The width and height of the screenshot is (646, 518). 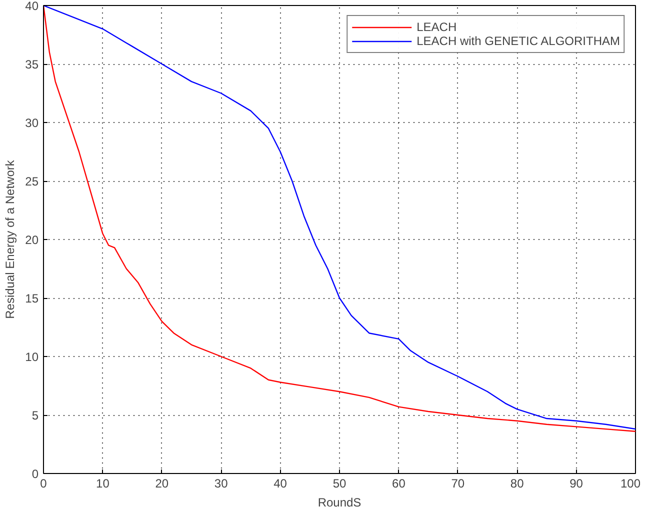 I want to click on y-tick-label: 15, so click(x=32, y=299).